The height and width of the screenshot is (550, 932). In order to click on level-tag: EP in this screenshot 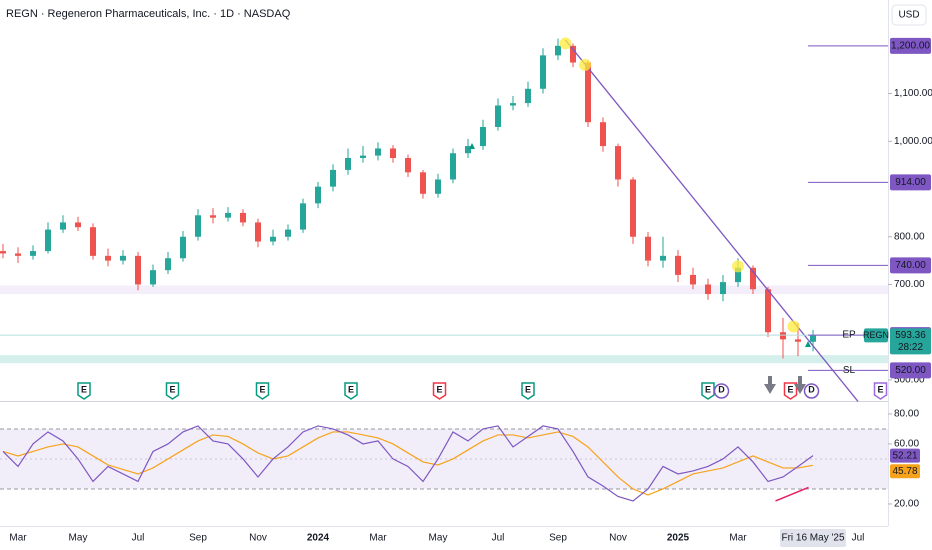, I will do `click(849, 335)`.